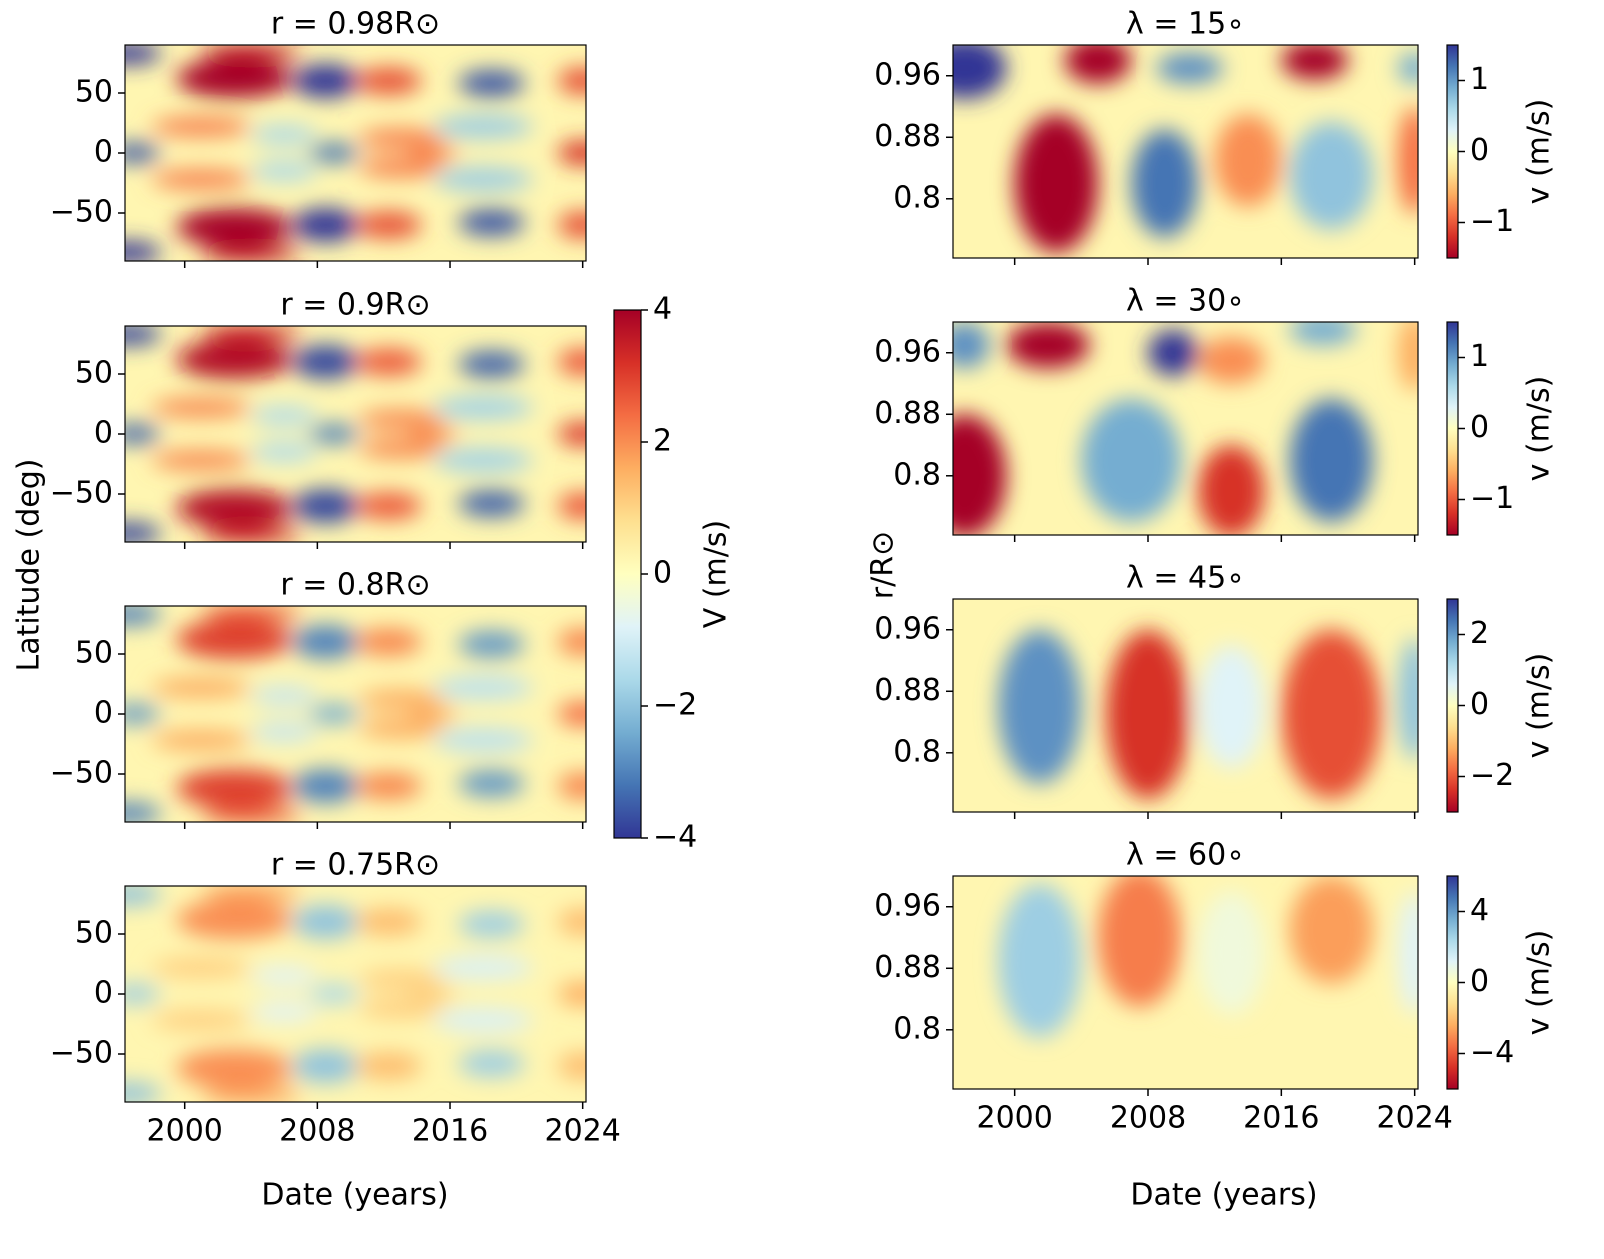  I want to click on y-tick-label: 0.96, so click(907, 905).